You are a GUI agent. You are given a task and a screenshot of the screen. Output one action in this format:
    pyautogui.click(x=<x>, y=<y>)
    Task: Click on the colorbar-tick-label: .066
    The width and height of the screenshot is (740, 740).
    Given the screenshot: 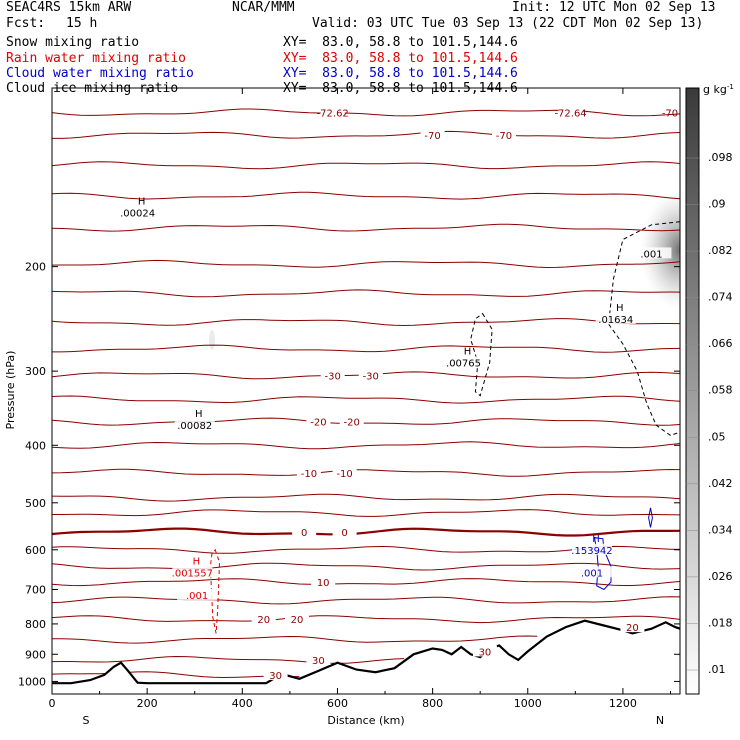 What is the action you would take?
    pyautogui.click(x=720, y=343)
    